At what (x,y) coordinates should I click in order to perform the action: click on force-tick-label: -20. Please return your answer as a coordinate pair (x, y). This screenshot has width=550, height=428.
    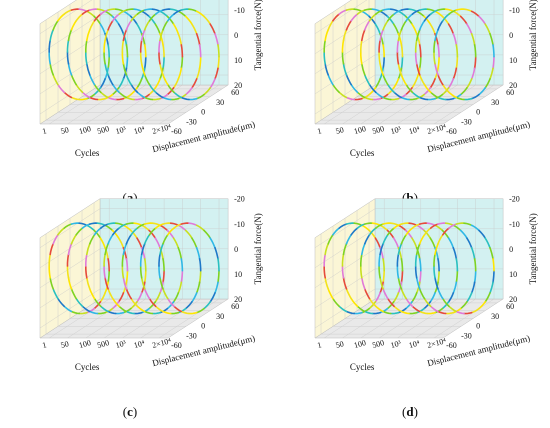
    Looking at the image, I should click on (514, 199).